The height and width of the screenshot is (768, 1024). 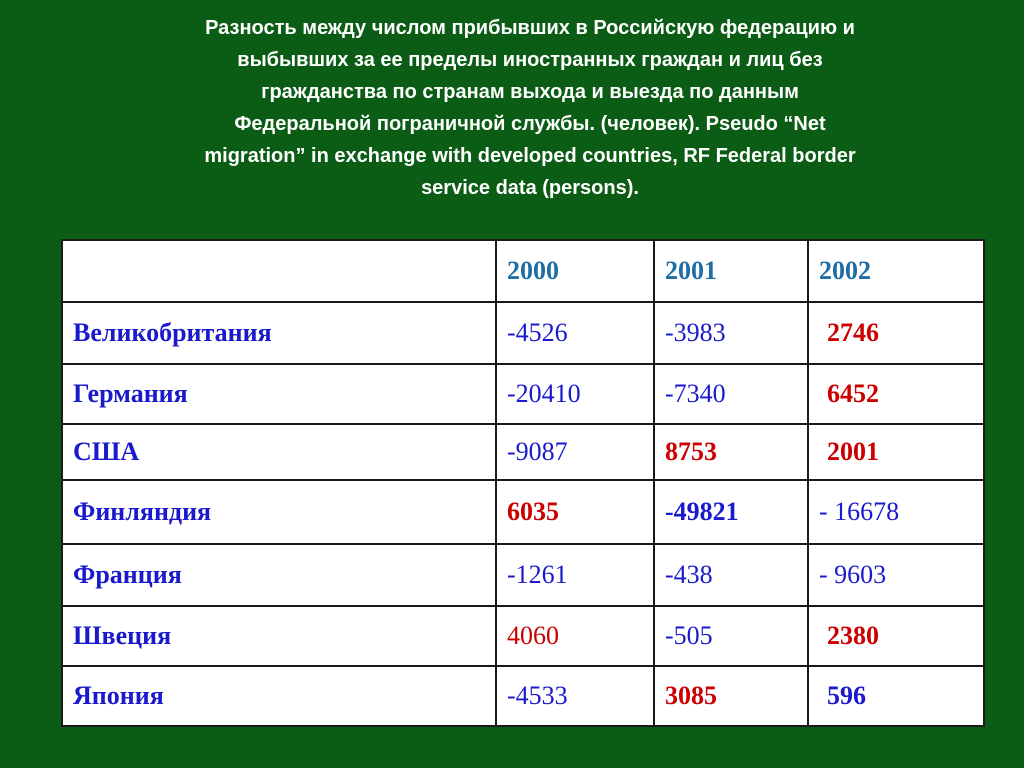 I want to click on table-row: Германия -20410 -7340 6452, so click(x=523, y=394).